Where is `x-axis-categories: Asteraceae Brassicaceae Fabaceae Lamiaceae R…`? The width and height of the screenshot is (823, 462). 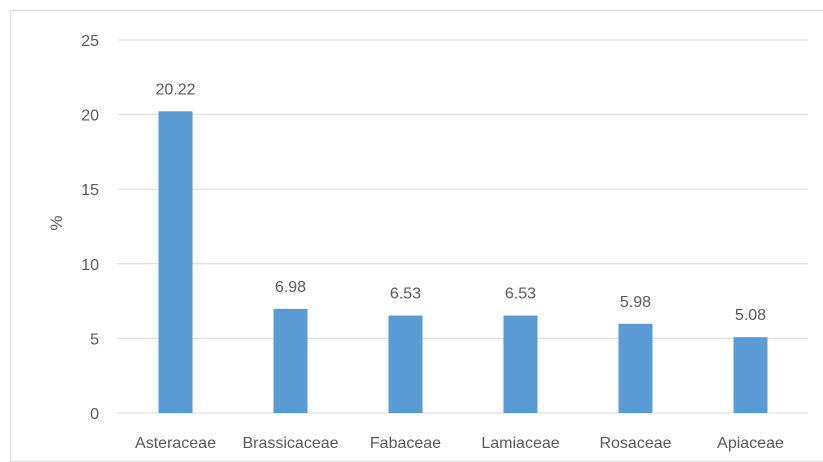
x-axis-categories: Asteraceae Brassicaceae Fabaceae Lamiaceae R… is located at coordinates (459, 443).